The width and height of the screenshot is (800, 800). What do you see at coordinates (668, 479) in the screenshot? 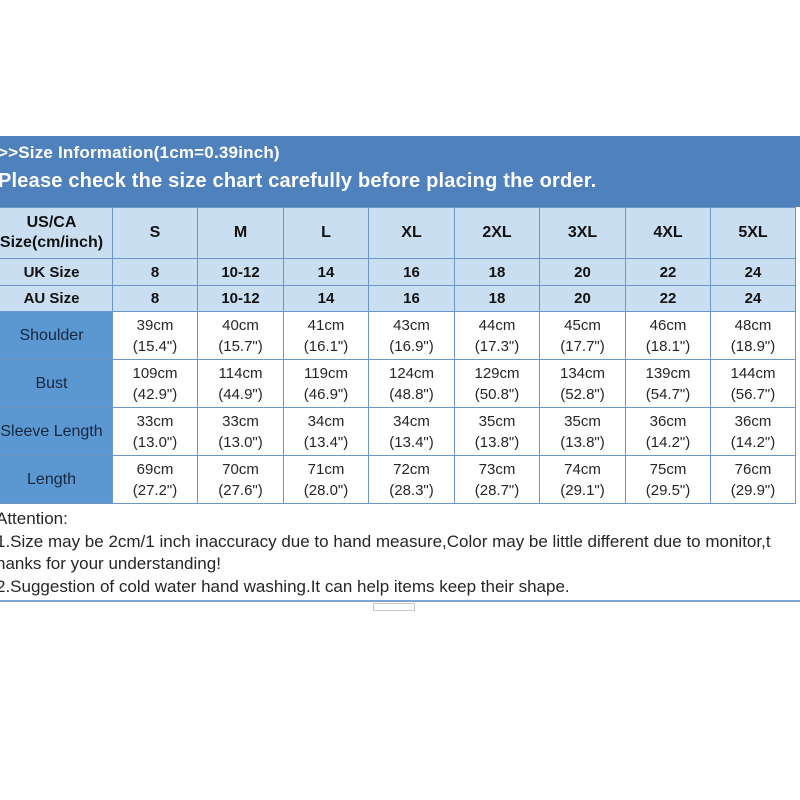
I see `measurement-cell: 75cm (29.5")` at bounding box center [668, 479].